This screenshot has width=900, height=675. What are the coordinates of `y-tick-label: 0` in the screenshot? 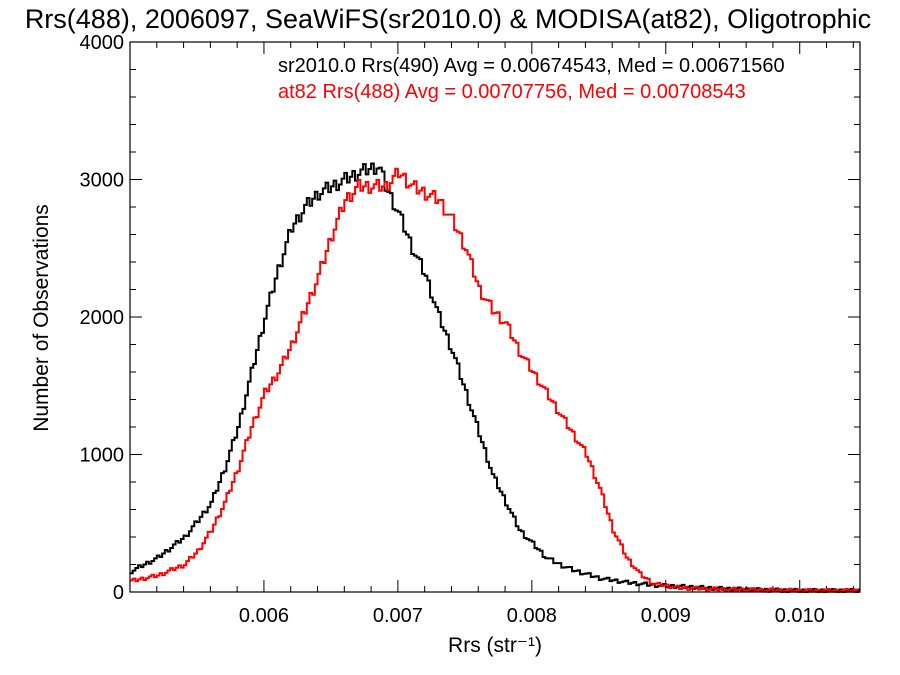 It's located at (118, 593).